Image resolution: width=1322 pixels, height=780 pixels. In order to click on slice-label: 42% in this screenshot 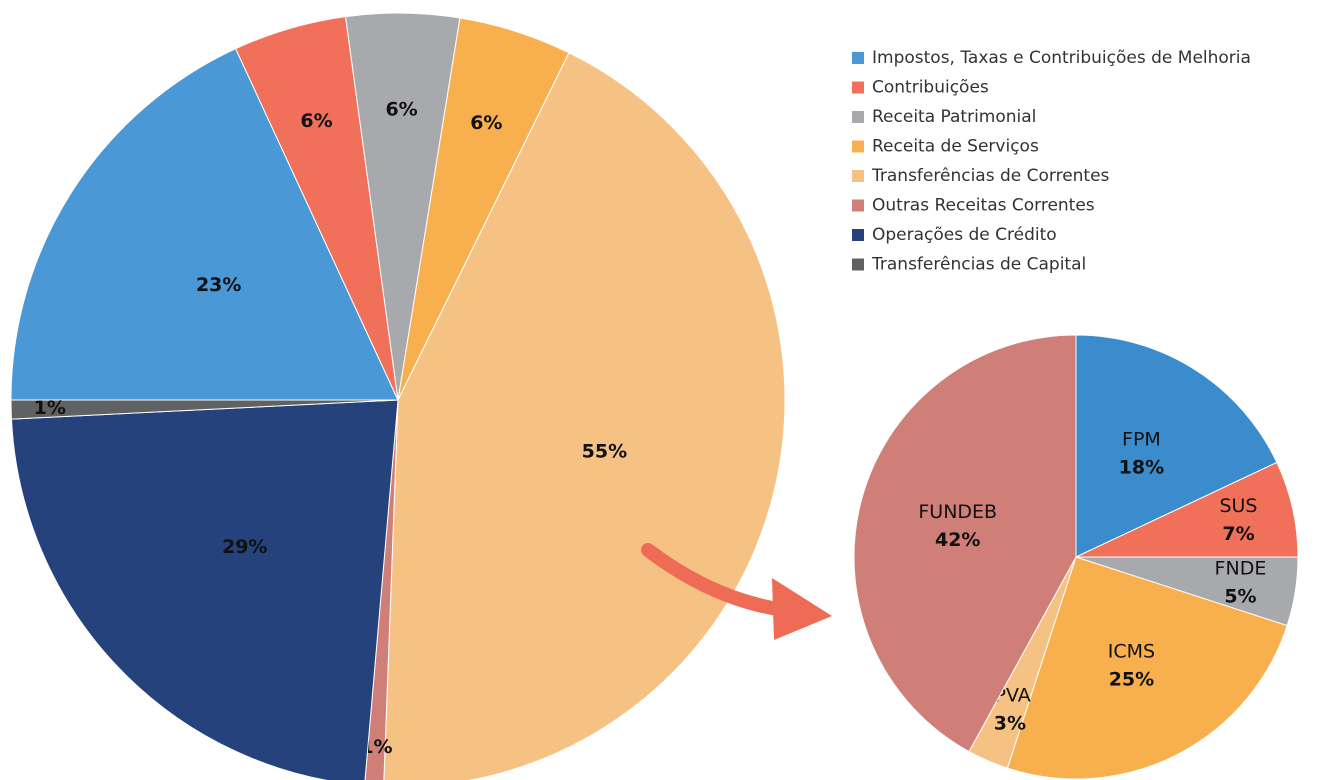, I will do `click(957, 540)`.